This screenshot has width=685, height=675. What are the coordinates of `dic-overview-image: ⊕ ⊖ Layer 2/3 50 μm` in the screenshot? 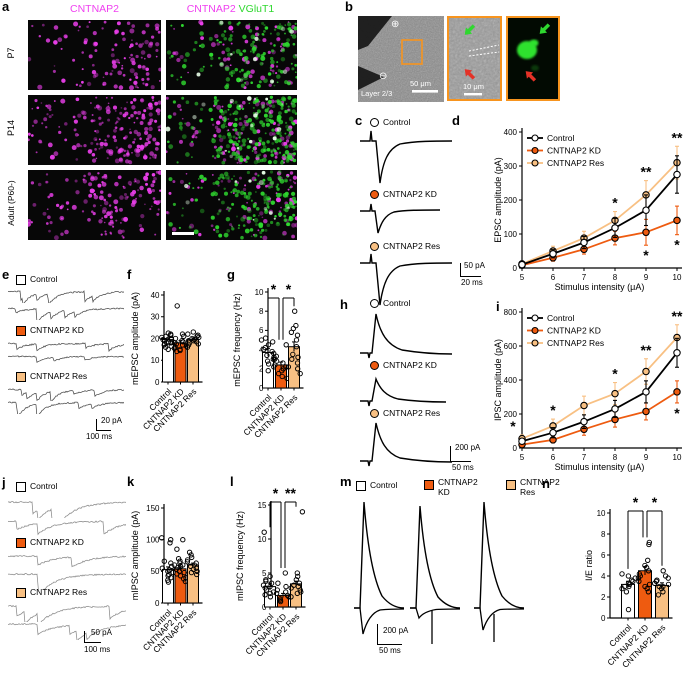 It's located at (401, 59).